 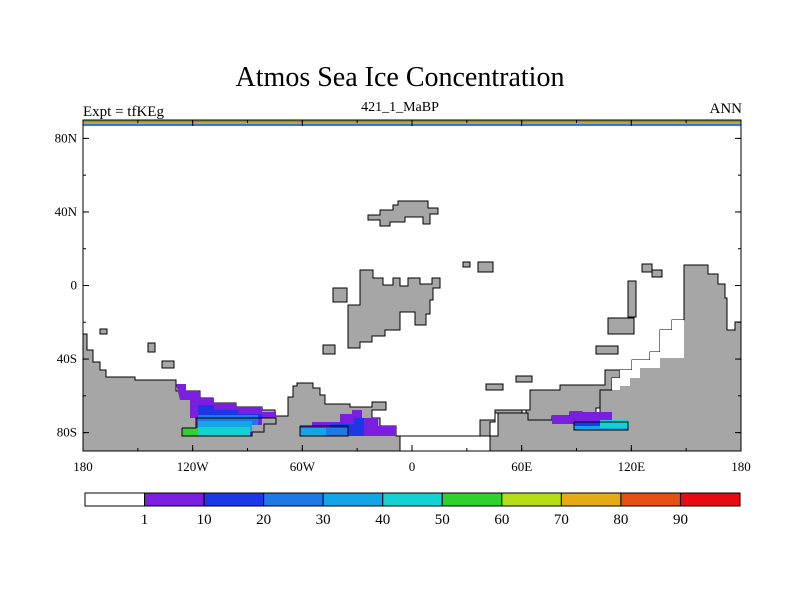 I want to click on lon-tick-label: 120E, so click(x=632, y=466).